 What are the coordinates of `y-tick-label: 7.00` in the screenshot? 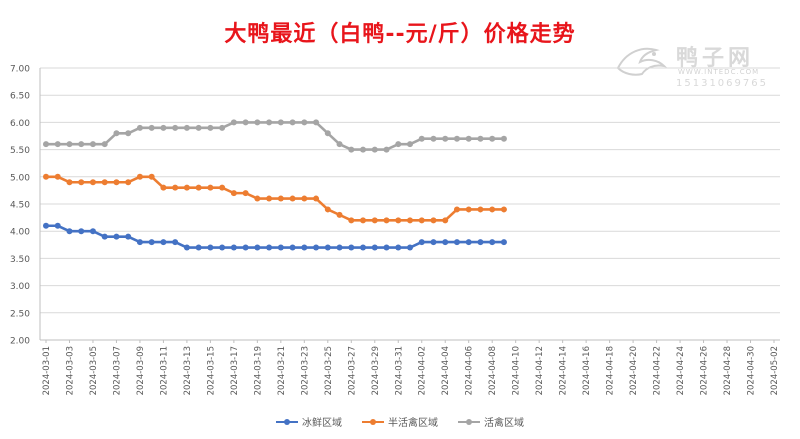 It's located at (20, 70).